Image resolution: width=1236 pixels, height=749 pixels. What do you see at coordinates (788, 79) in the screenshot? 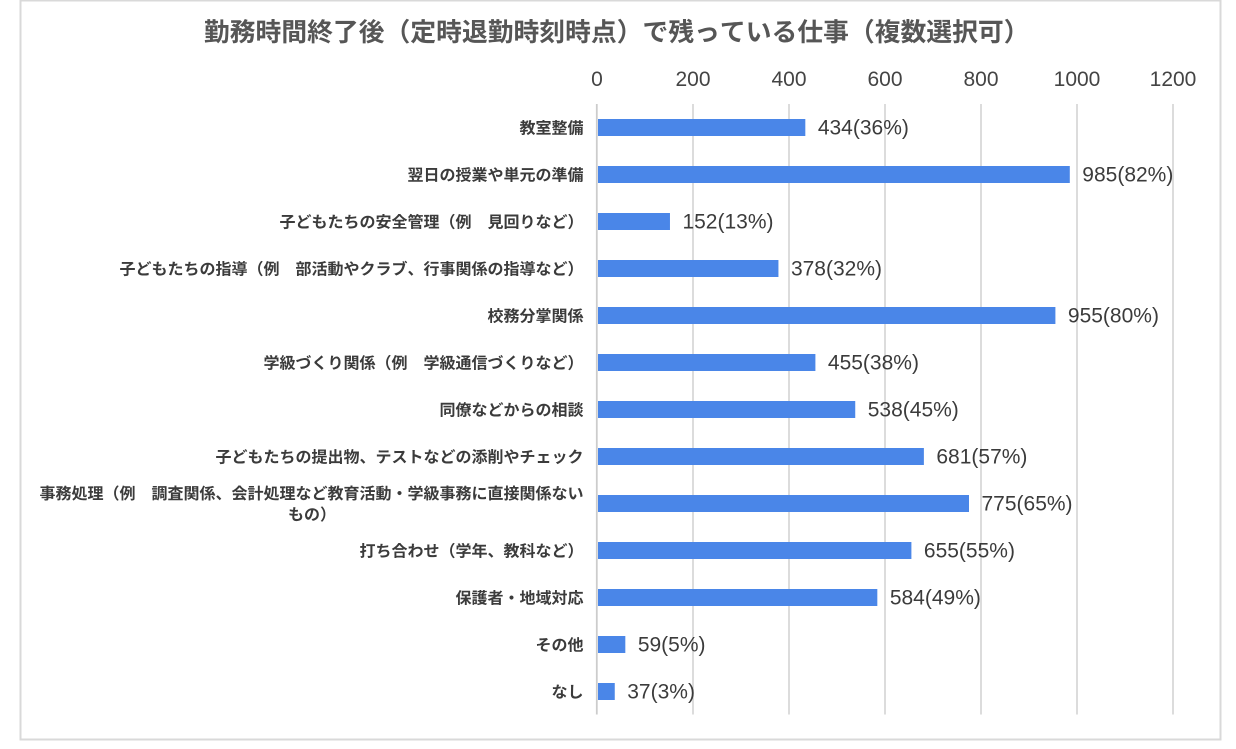
I see `svg-text: 400` at bounding box center [788, 79].